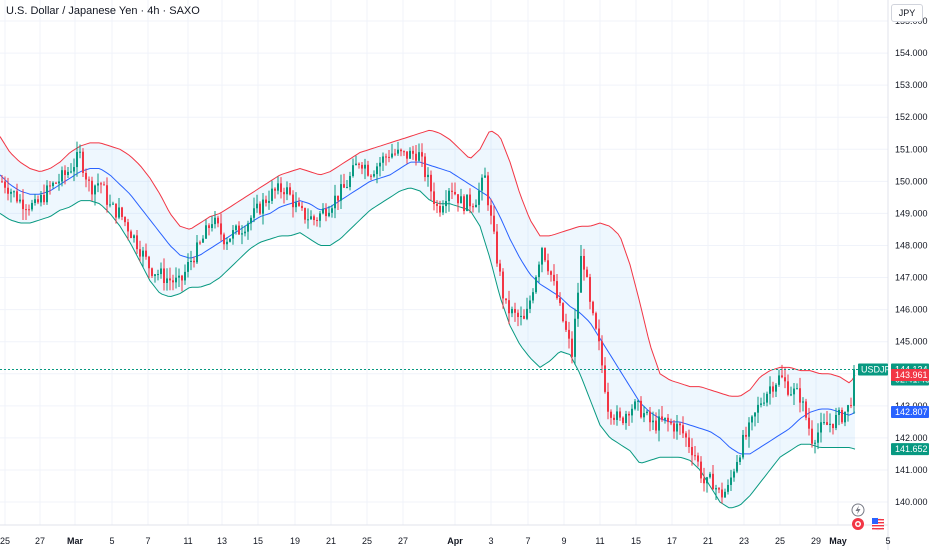 The height and width of the screenshot is (550, 932). I want to click on lightning-icon, so click(858, 510).